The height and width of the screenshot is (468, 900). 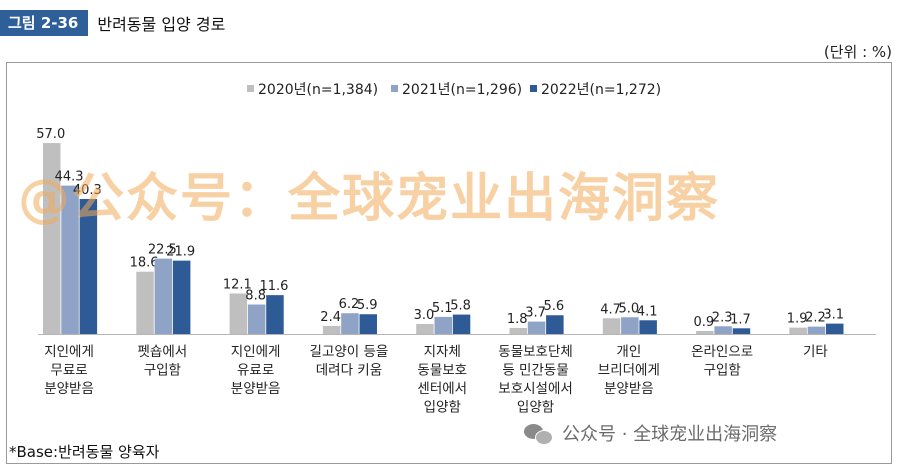 What do you see at coordinates (144, 263) in the screenshot?
I see `bar-value-label: 18.6` at bounding box center [144, 263].